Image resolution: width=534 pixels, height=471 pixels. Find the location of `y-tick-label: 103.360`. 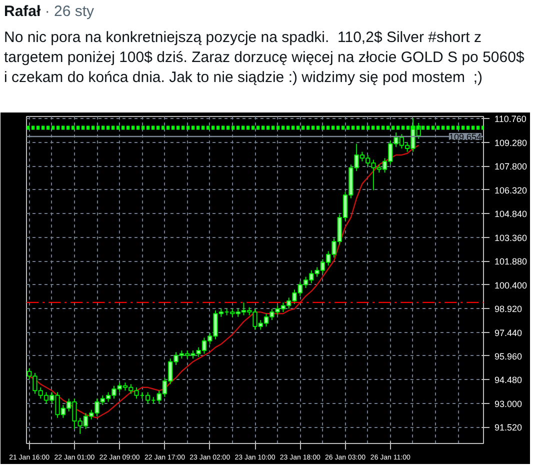

y-tick-label: 103.360 is located at coordinates (511, 237).